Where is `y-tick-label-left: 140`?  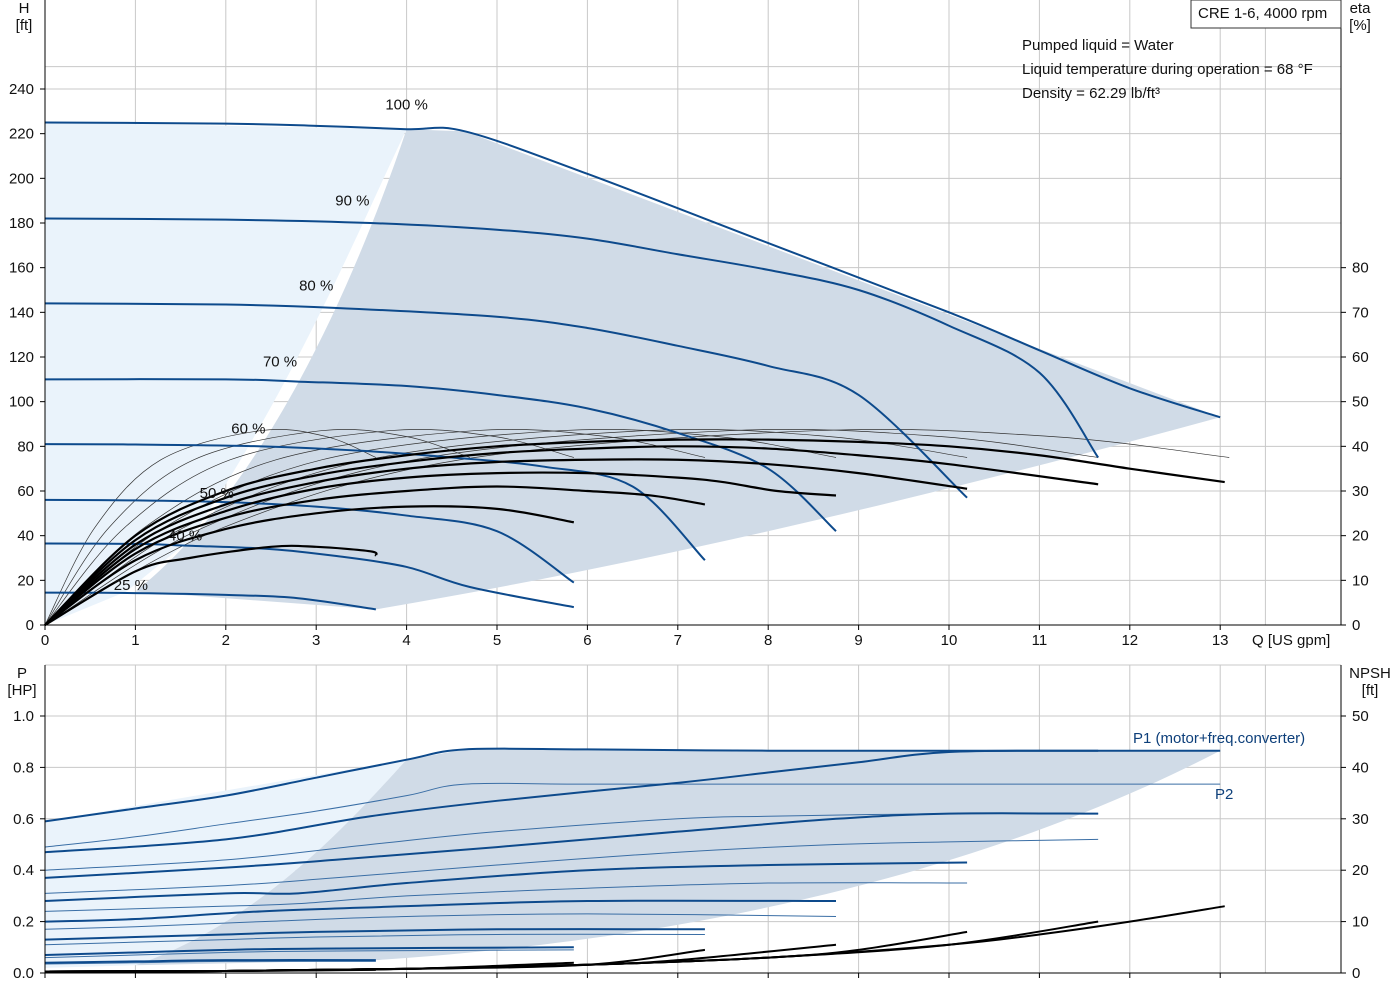 y-tick-label-left: 140 is located at coordinates (21, 312).